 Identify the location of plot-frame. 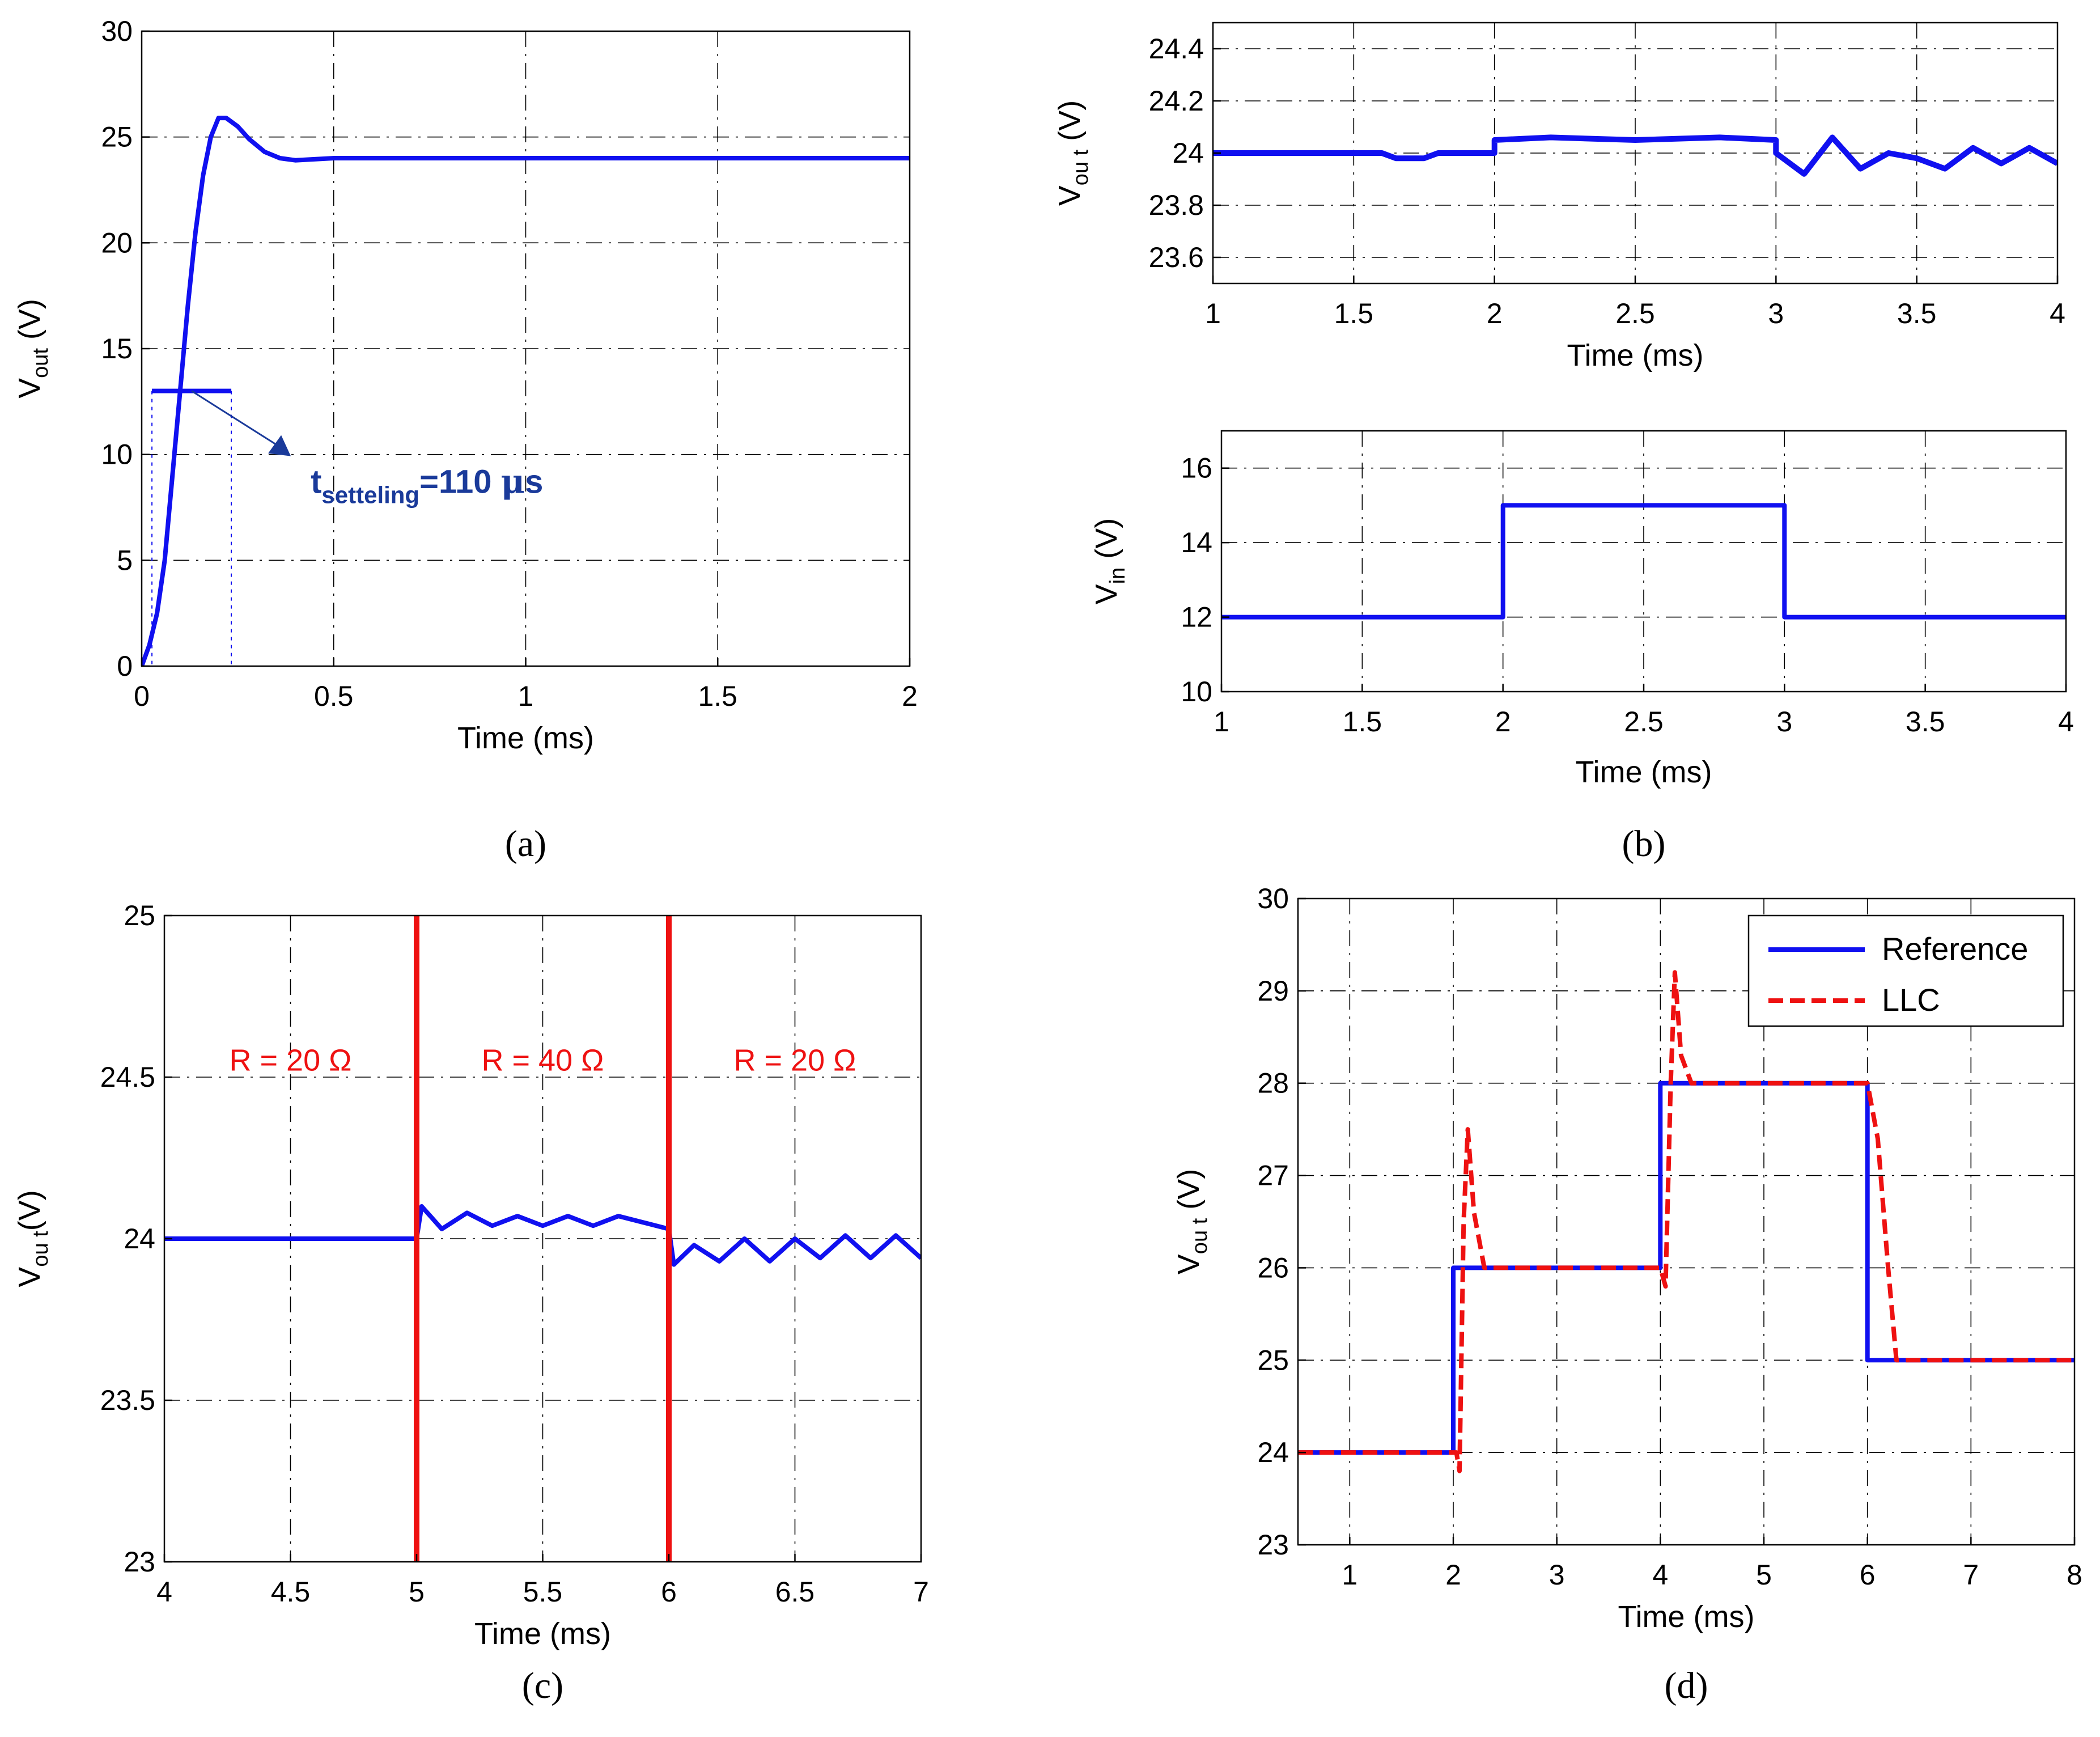
(1686, 1221).